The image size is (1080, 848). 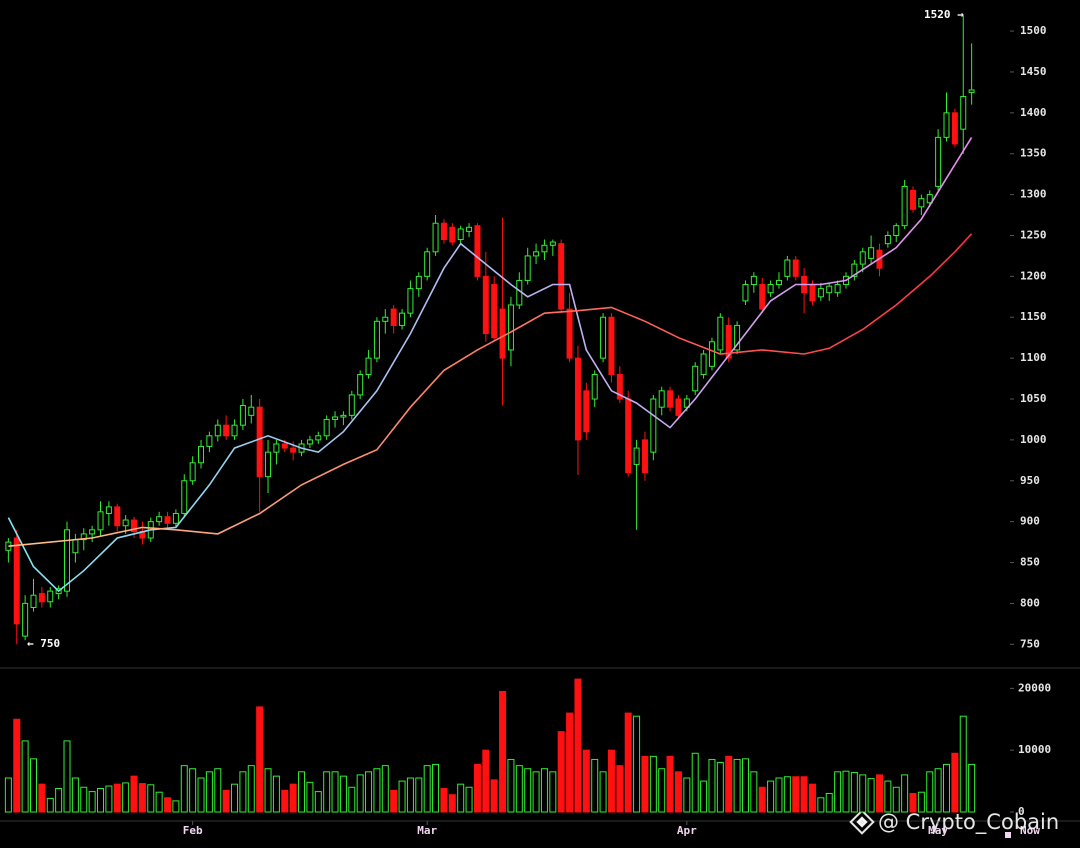 What do you see at coordinates (1033, 112) in the screenshot?
I see `y-tick-label: 1400` at bounding box center [1033, 112].